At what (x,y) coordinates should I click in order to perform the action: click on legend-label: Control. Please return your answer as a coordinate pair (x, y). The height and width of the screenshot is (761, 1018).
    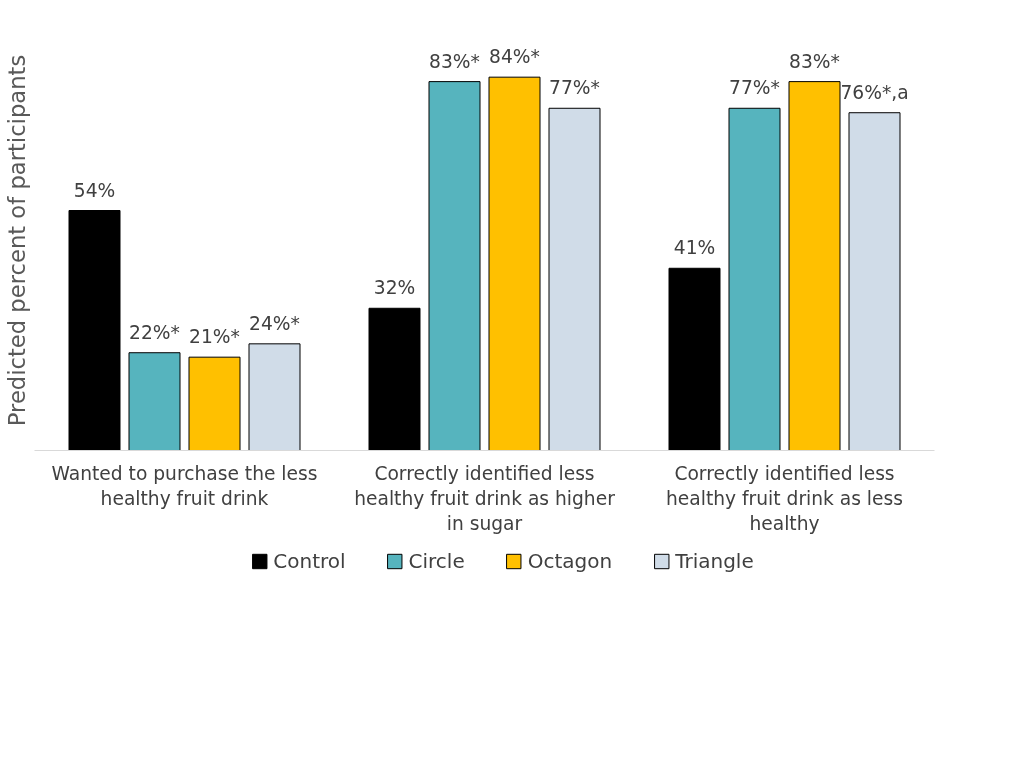
    Looking at the image, I should click on (309, 561).